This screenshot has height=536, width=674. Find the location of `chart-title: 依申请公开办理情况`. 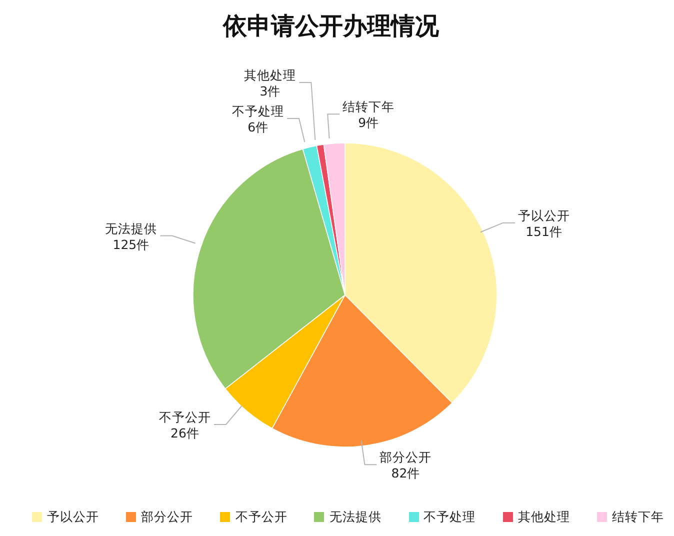

chart-title: 依申请公开办理情况 is located at coordinates (331, 26).